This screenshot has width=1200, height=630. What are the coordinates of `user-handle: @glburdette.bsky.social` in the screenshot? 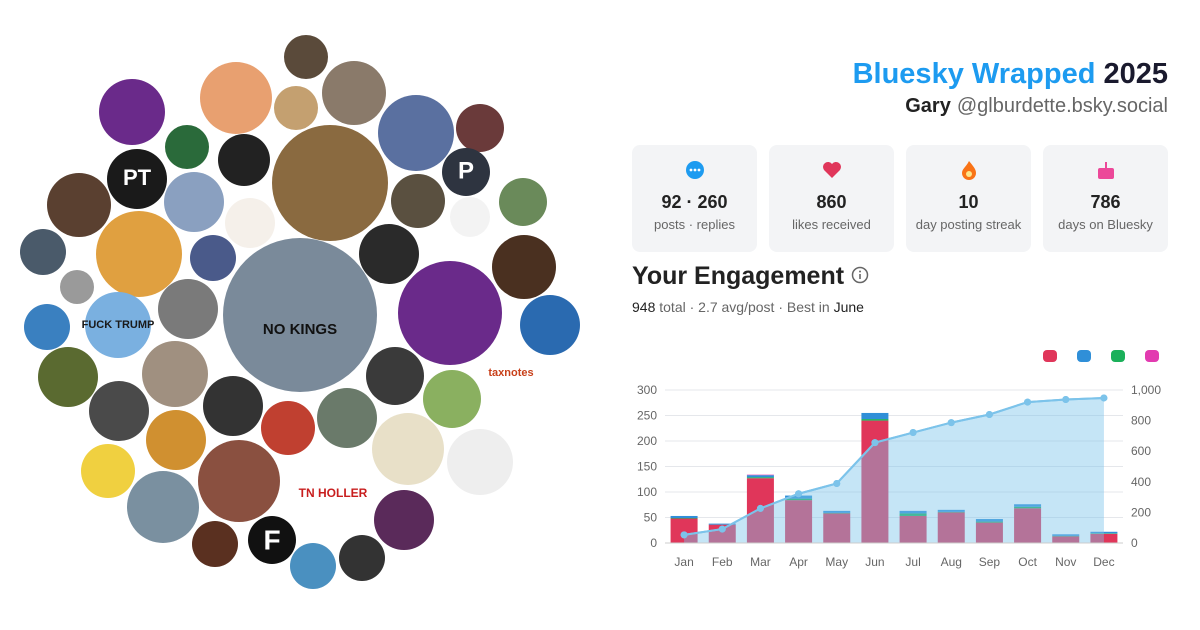 It's located at (1062, 106).